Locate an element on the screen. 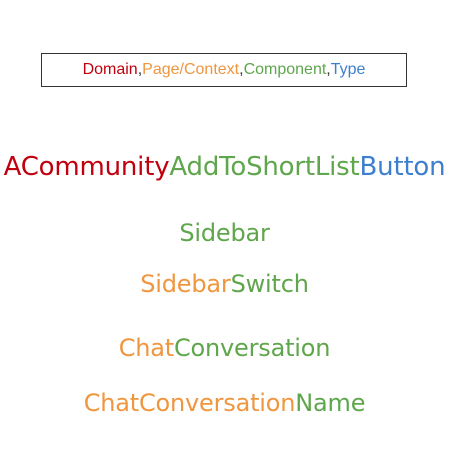 This screenshot has height=451, width=449. example-name-sidebar-switch: SidebarSwitch is located at coordinates (224, 284).